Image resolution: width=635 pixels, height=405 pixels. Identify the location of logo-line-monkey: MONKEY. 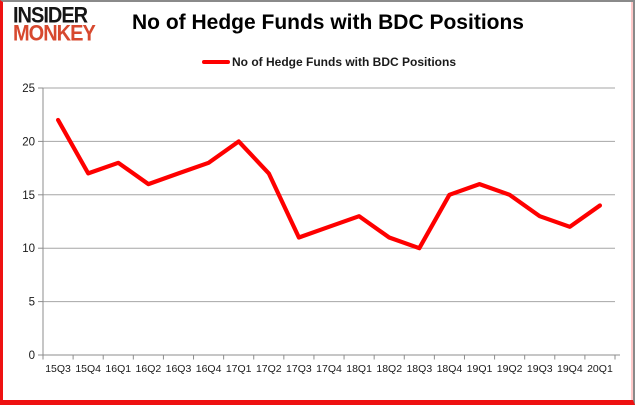
(54, 34).